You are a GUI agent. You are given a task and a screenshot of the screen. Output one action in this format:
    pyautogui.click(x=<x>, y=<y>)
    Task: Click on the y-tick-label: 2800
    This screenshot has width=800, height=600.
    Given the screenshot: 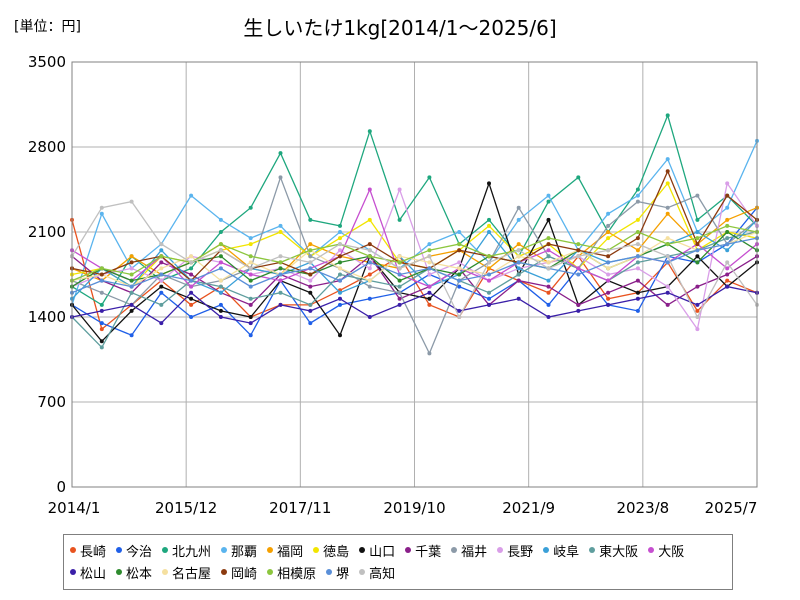 What is the action you would take?
    pyautogui.click(x=47, y=147)
    